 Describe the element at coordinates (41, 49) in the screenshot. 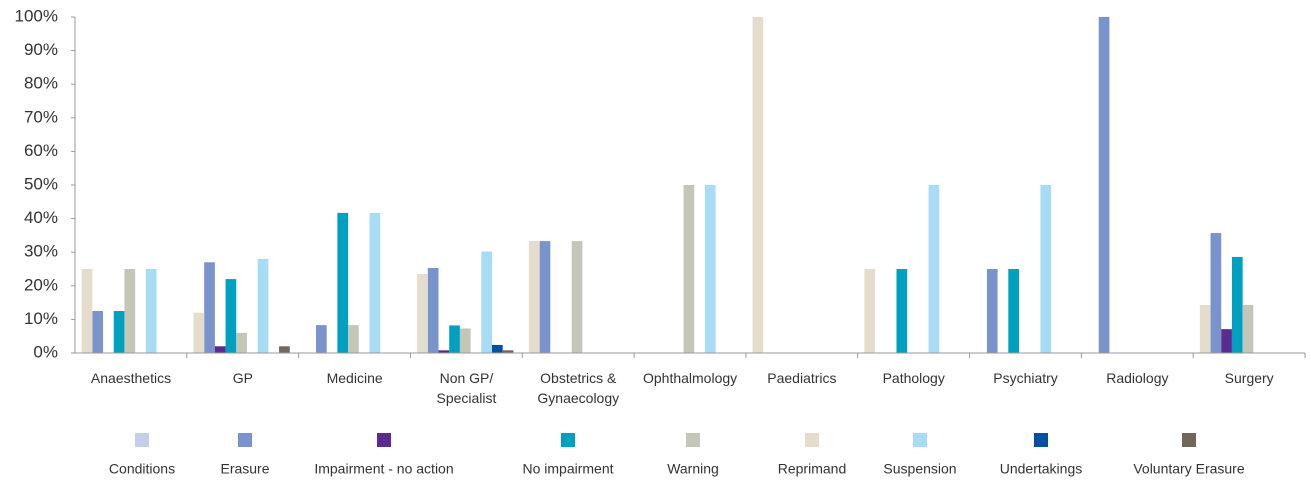

I see `y-tick-label: 90%` at that location.